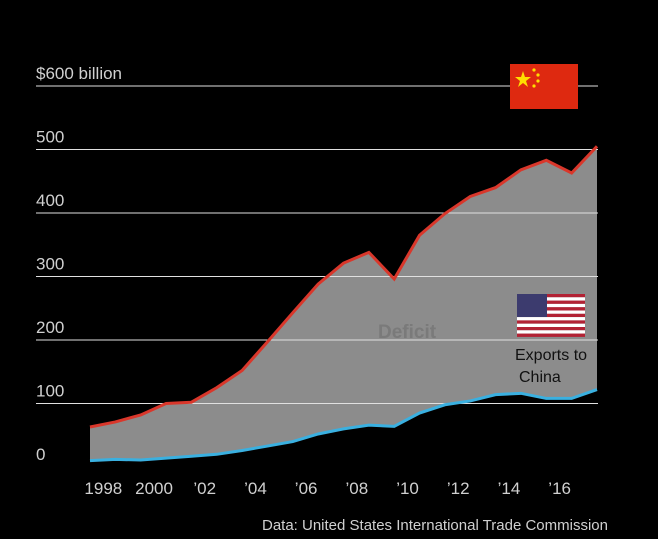  What do you see at coordinates (407, 488) in the screenshot?
I see `x-tick-label: ’10` at bounding box center [407, 488].